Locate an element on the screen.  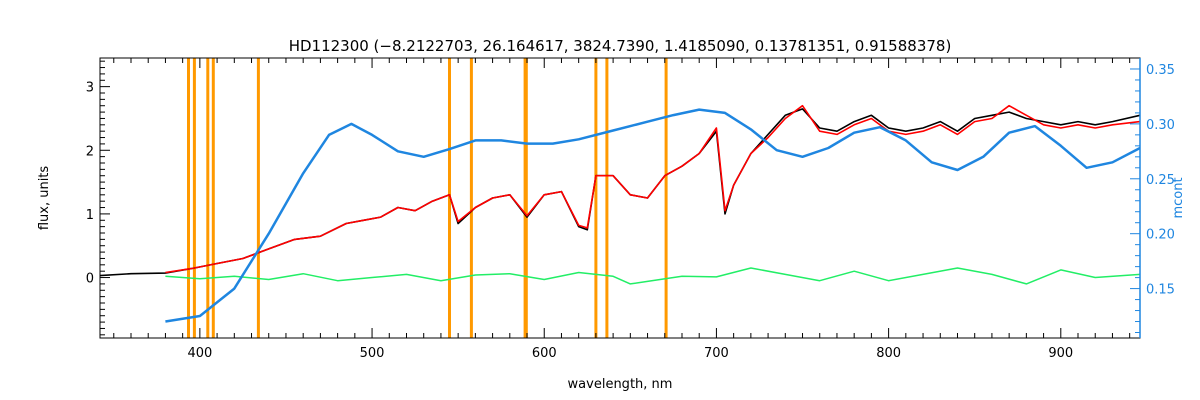
y2-tick-label-0: 0.15 is located at coordinates (1160, 290).